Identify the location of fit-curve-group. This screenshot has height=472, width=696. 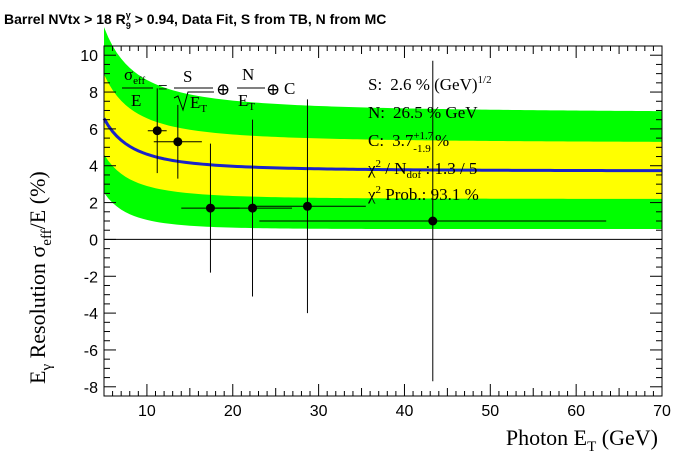
(382, 145).